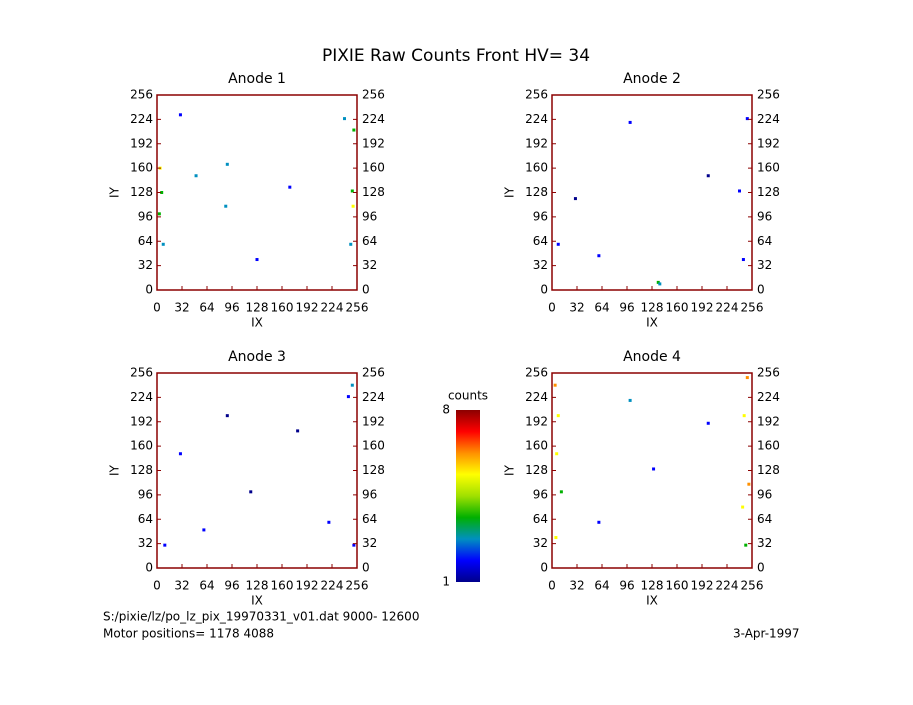 Image resolution: width=913 pixels, height=705 pixels. Describe the element at coordinates (373, 421) in the screenshot. I see `y-tick-label-right: 192` at that location.